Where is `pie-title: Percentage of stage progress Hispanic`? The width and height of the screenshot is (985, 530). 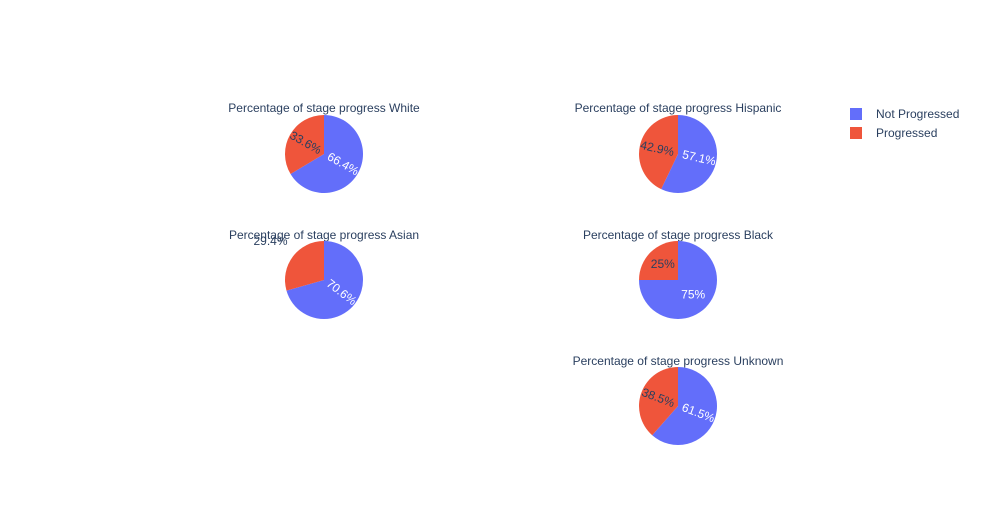 pie-title: Percentage of stage progress Hispanic is located at coordinates (678, 108).